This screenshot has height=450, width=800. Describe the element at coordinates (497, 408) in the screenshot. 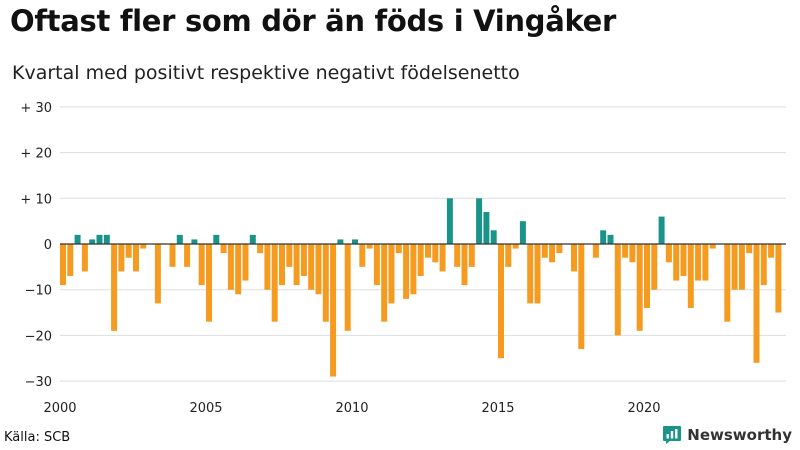

I see `x-tick-label: 2015` at that location.